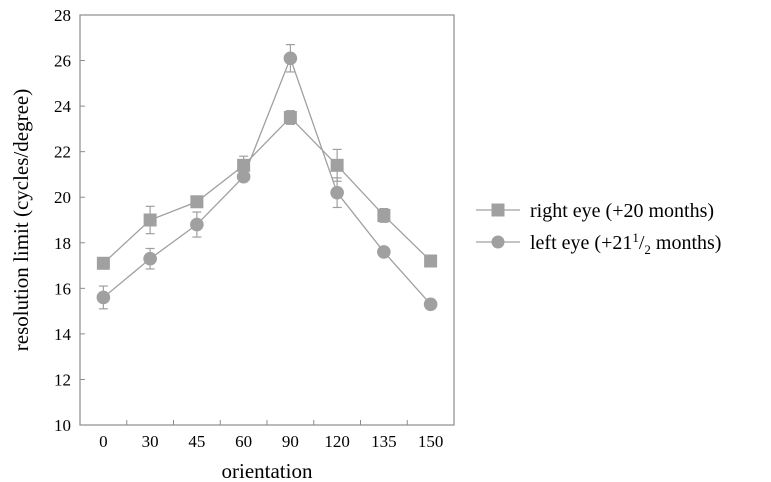 Image resolution: width=771 pixels, height=482 pixels. I want to click on x-axis-label: orientation, so click(267, 470).